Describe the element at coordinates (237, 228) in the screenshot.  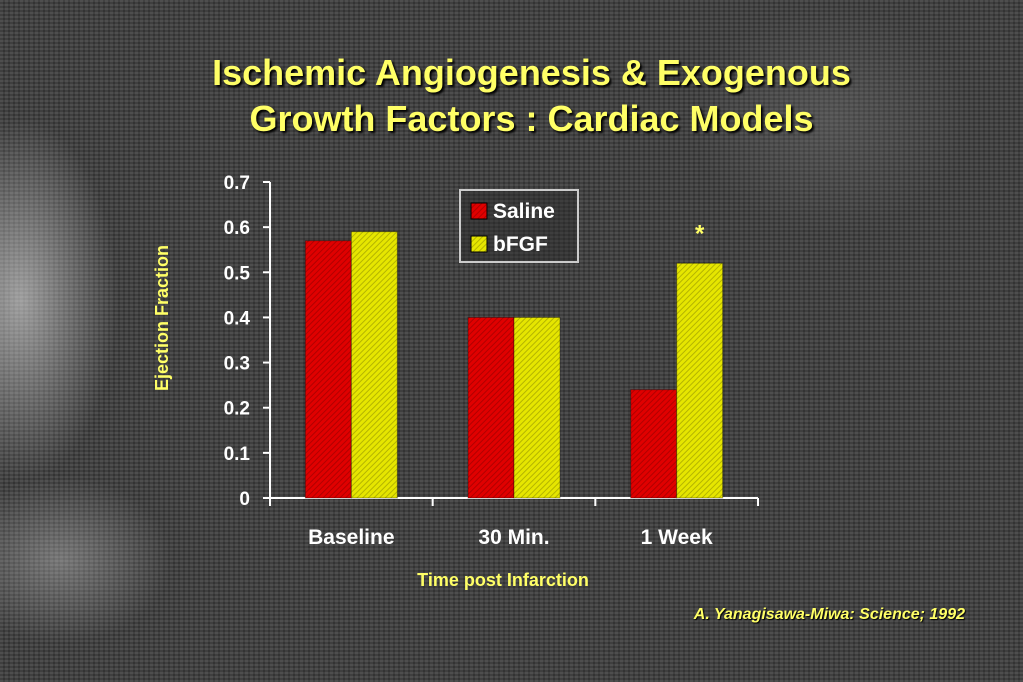
I see `y-tick-label: 0.6` at that location.